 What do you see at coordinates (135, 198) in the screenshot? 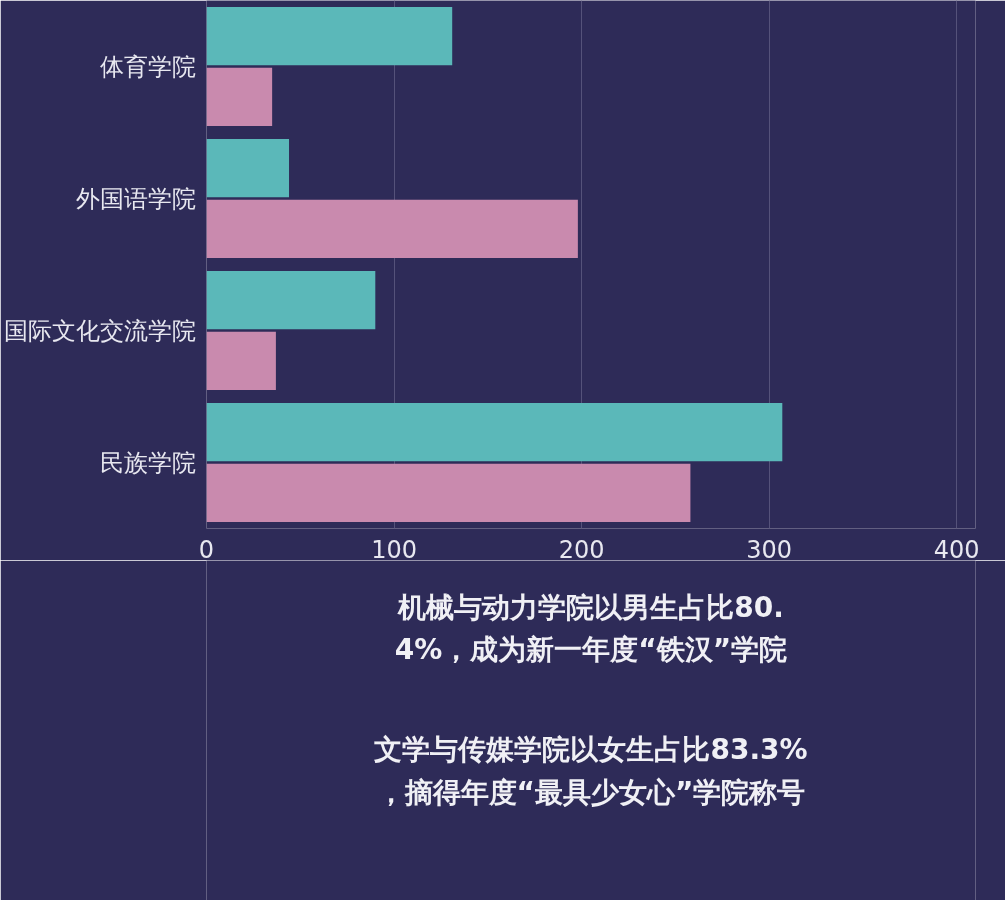
I see `y-tick-label: 外国语学院` at bounding box center [135, 198].